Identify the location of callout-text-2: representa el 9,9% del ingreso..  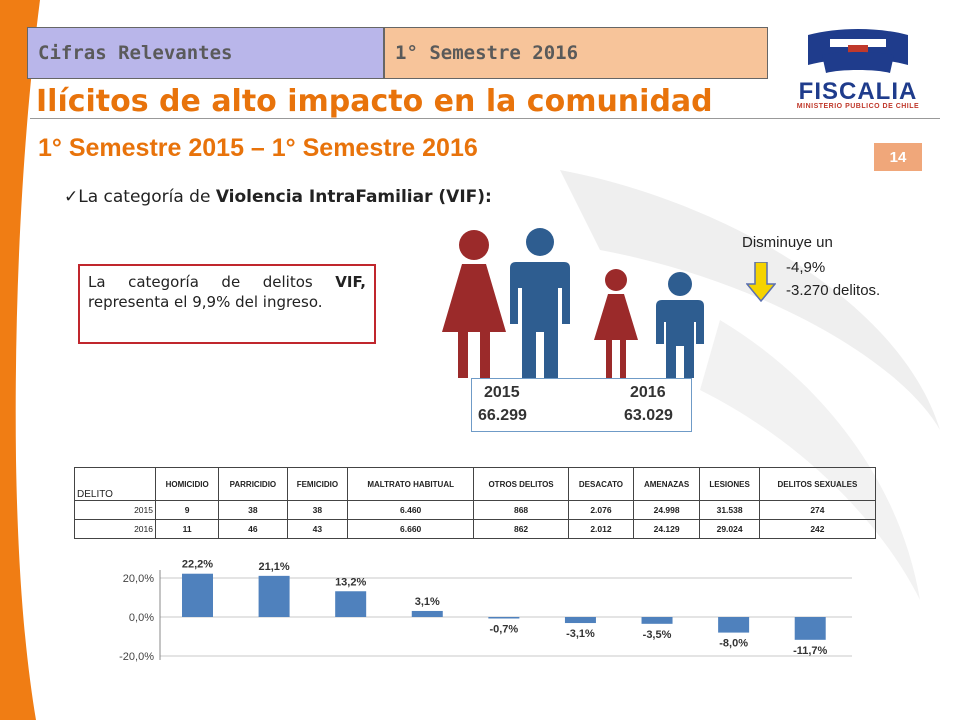
(205, 302).